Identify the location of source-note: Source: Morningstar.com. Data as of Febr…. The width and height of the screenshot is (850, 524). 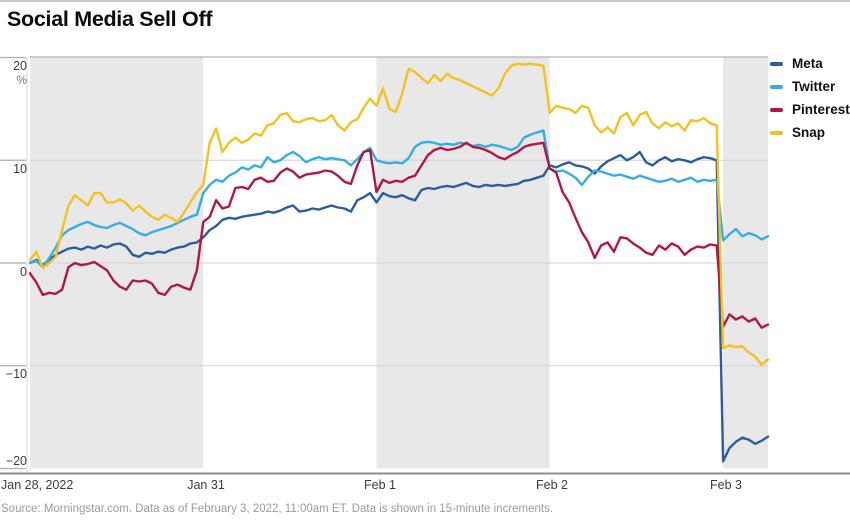
(277, 509).